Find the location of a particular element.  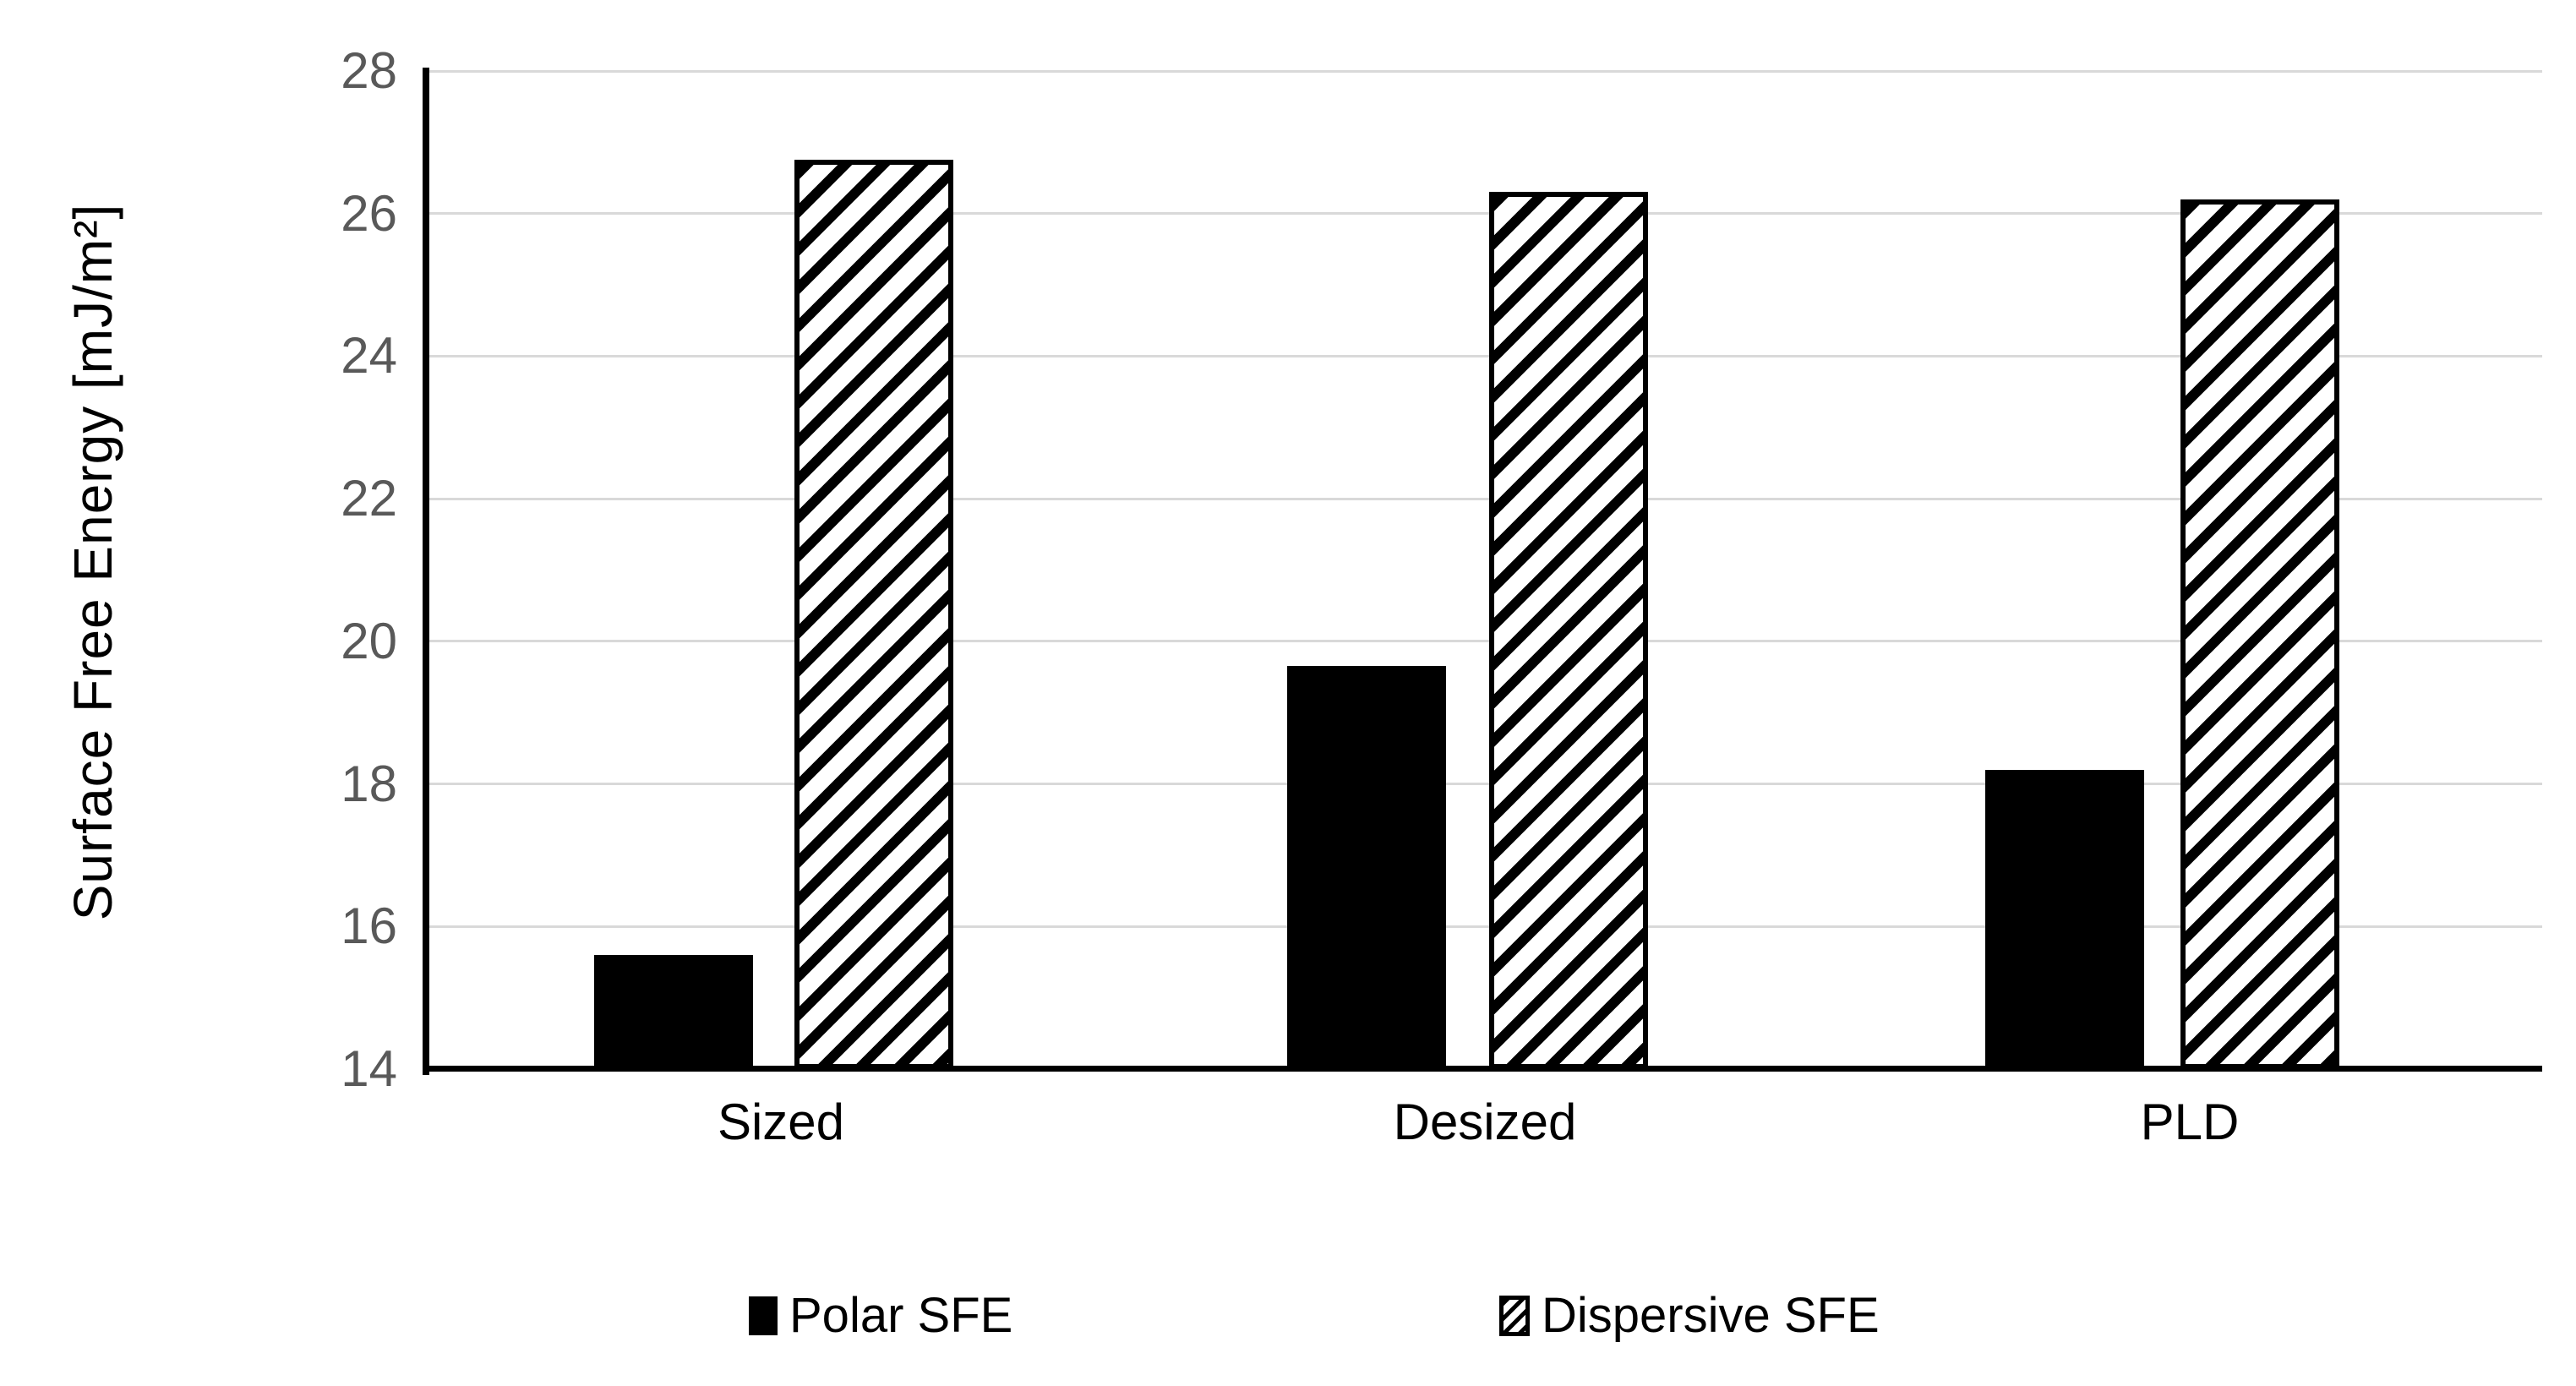

legend-label-dispersive-sfe: Dispersive SFE is located at coordinates (1711, 1315).